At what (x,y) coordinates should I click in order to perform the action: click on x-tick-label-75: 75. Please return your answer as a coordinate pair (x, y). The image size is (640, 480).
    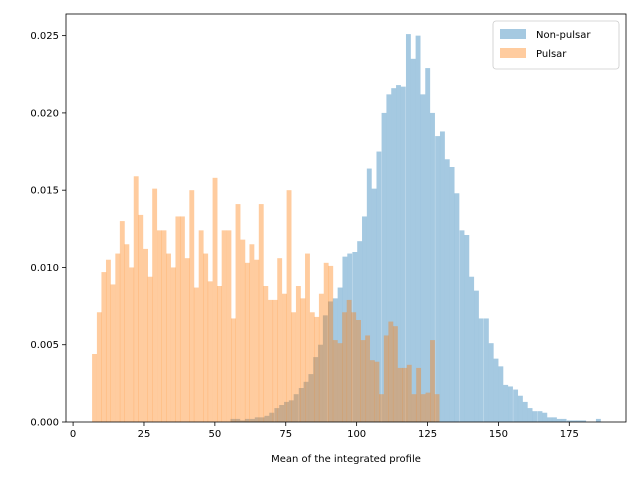
    Looking at the image, I should click on (285, 434).